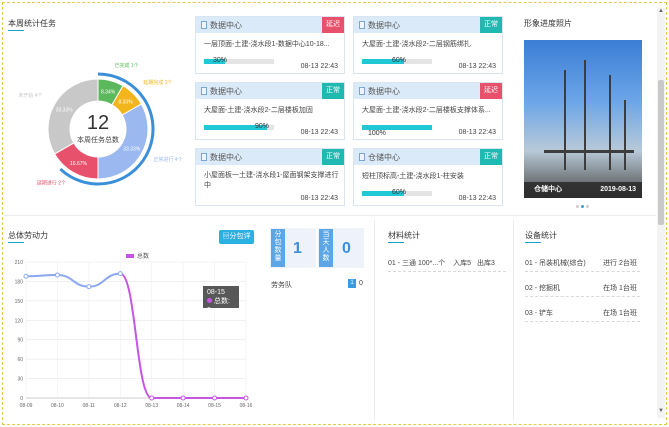 Image resolution: width=669 pixels, height=427 pixels. What do you see at coordinates (297, 248) in the screenshot?
I see `sub-count-value: 1` at bounding box center [297, 248].